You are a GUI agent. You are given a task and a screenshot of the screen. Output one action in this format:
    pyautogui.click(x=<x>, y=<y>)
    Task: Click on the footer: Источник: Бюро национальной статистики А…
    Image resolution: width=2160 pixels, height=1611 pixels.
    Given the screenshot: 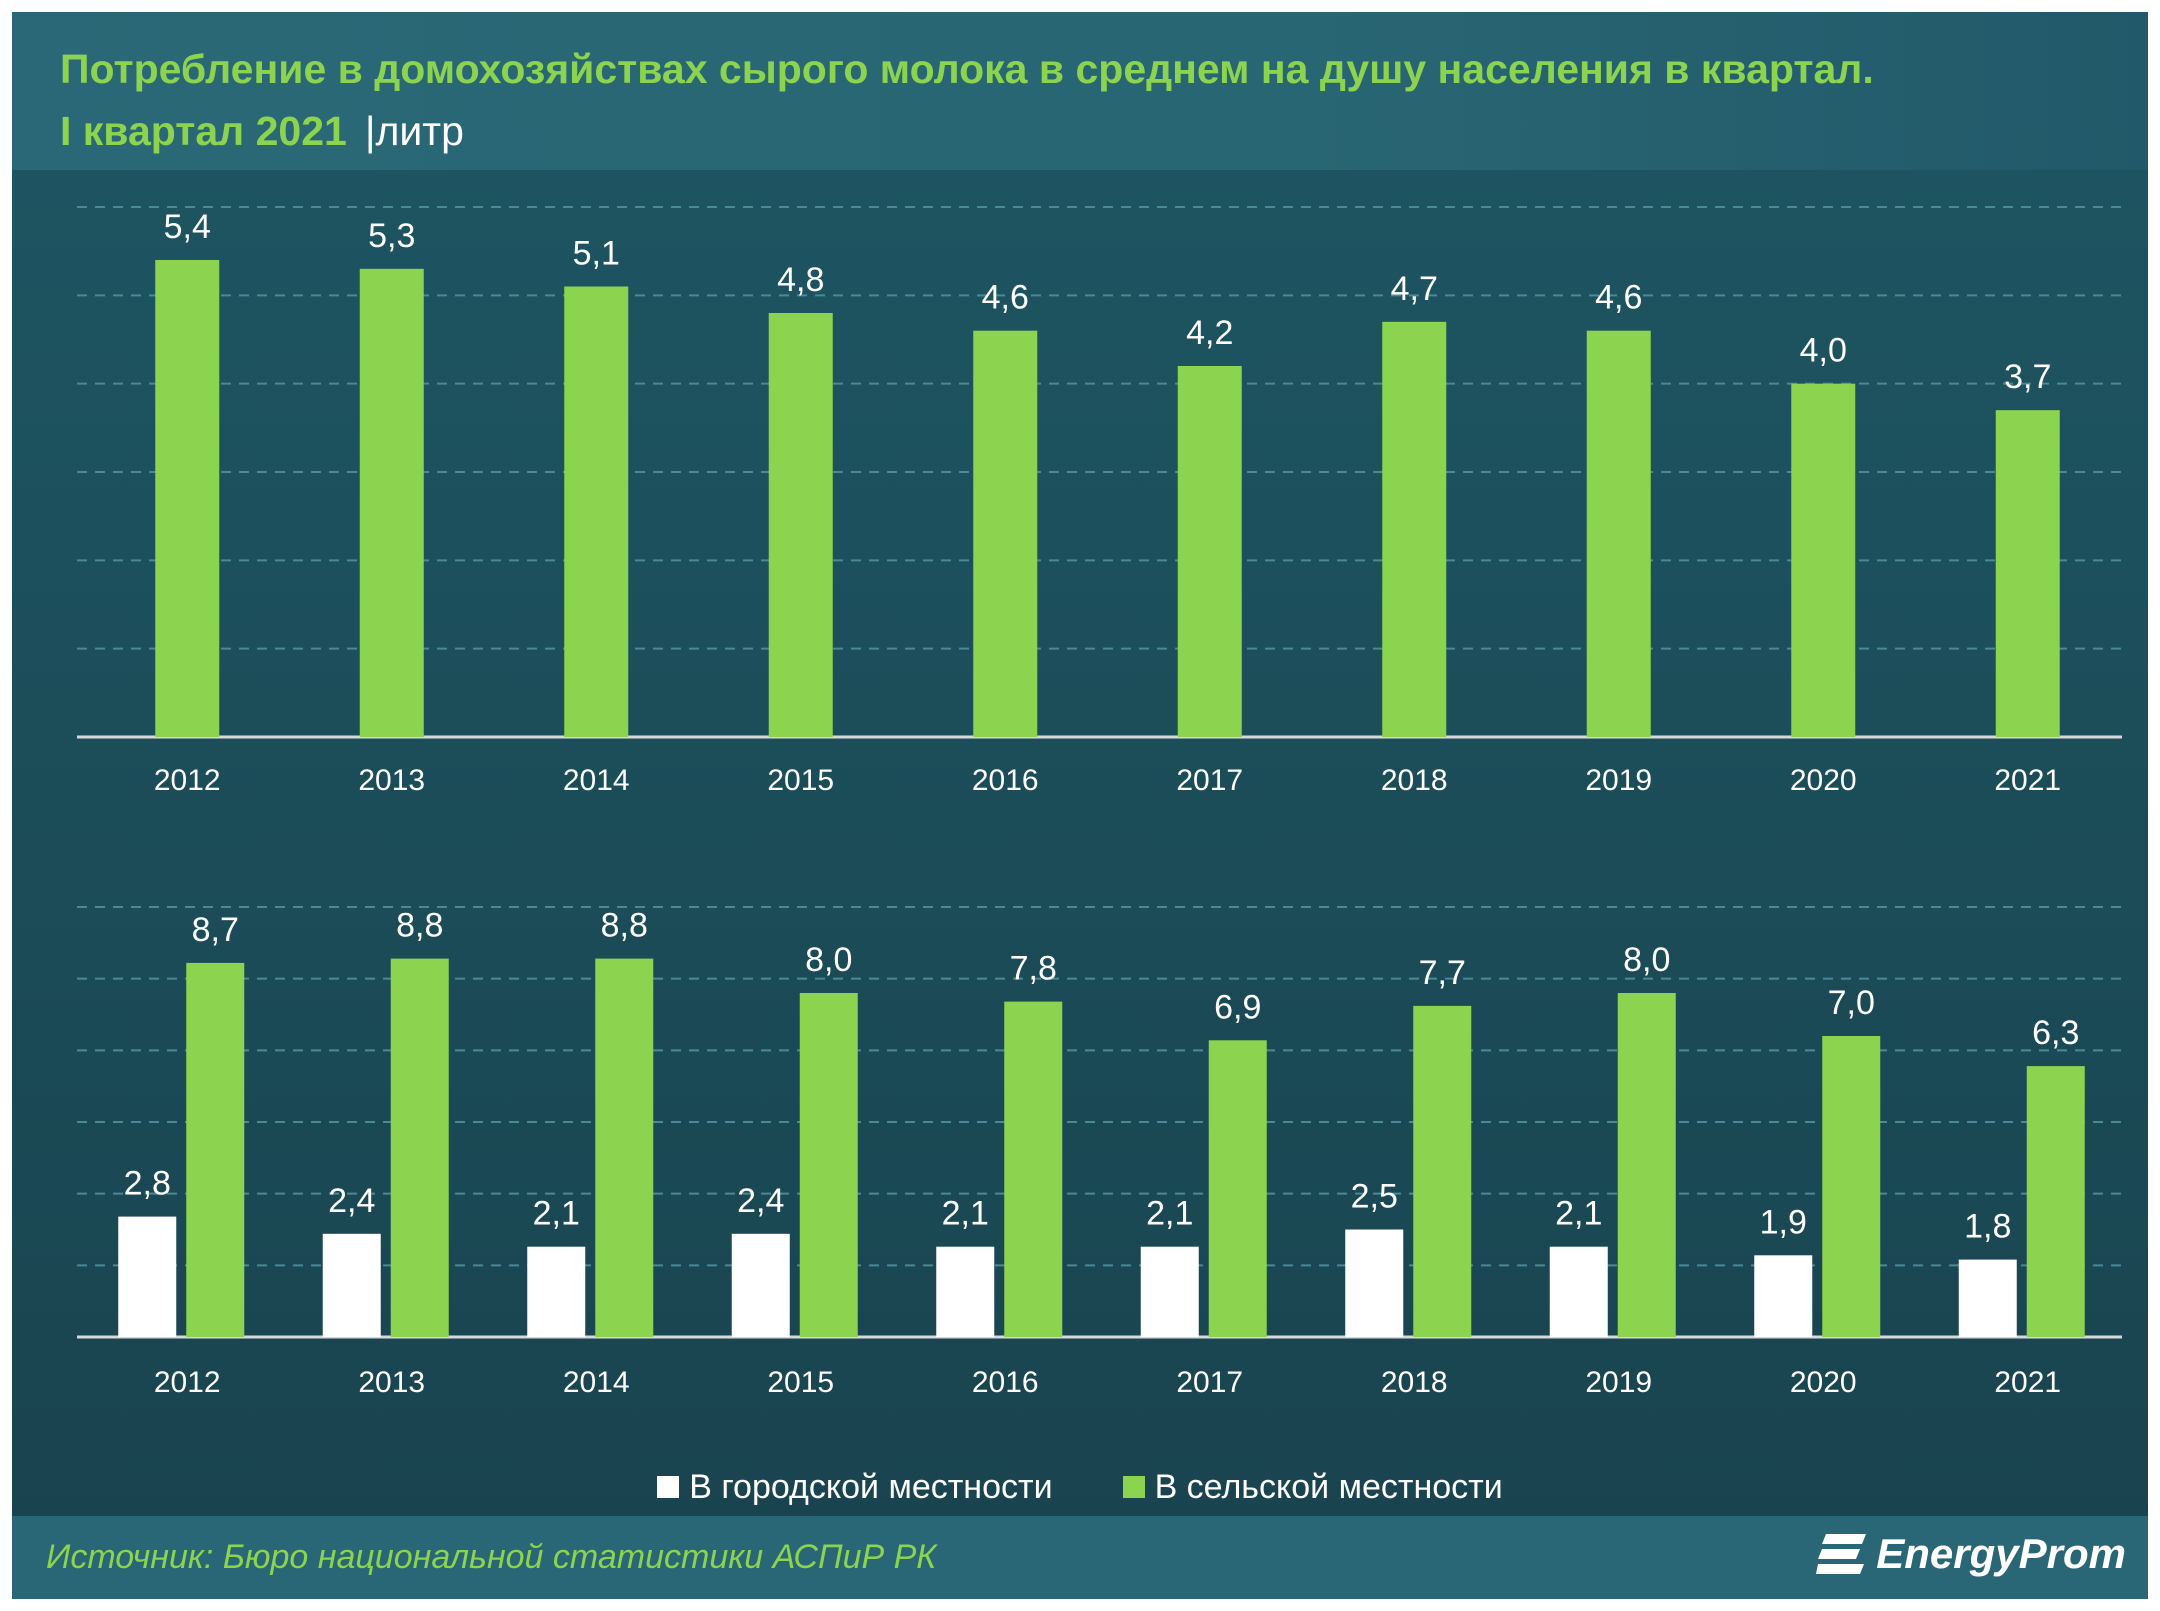 What is the action you would take?
    pyautogui.click(x=1080, y=1557)
    